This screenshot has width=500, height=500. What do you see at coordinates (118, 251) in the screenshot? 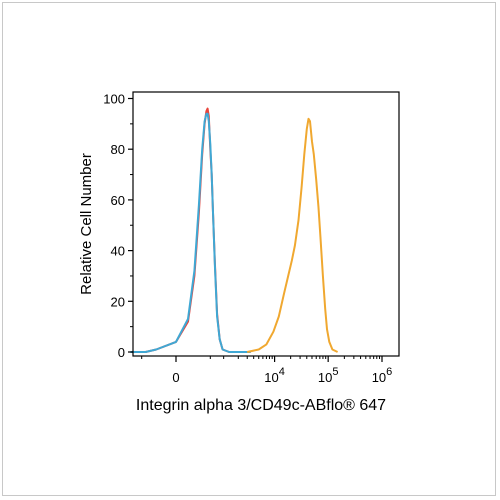
I see `y-tick-label: 40` at bounding box center [118, 251].